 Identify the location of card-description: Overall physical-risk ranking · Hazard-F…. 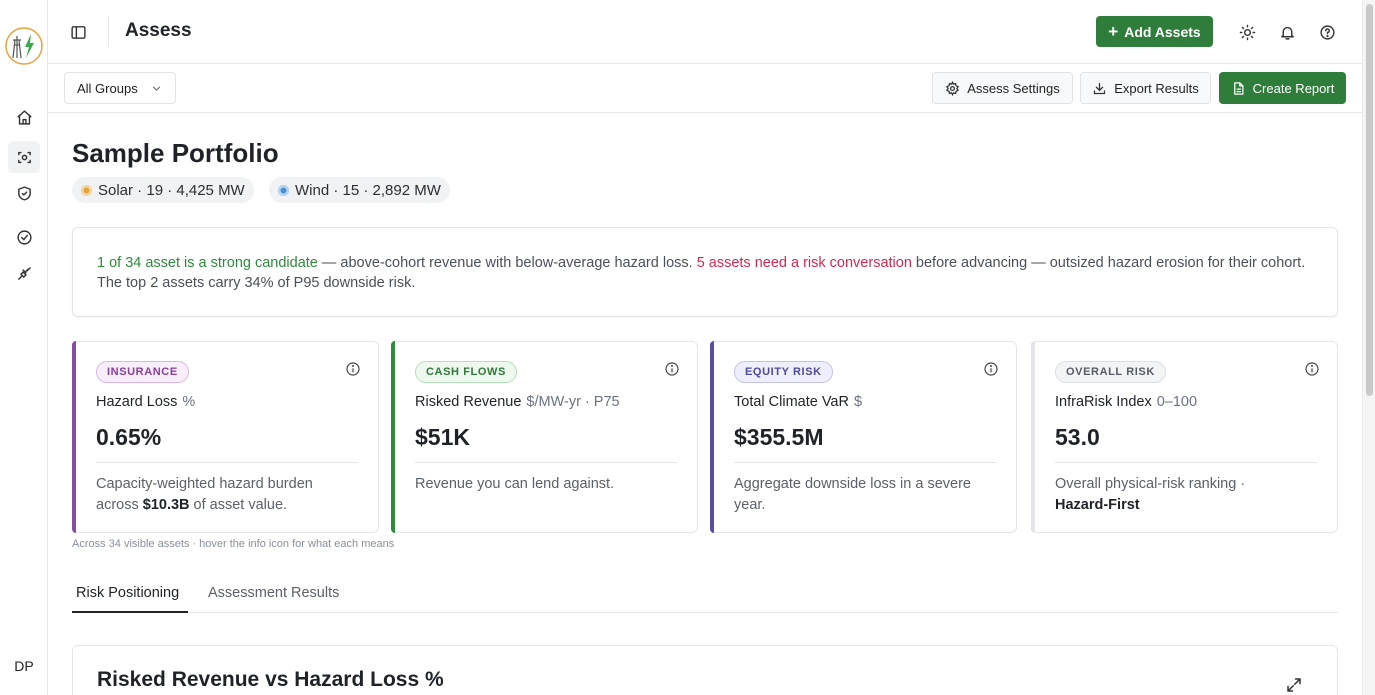
(1186, 495).